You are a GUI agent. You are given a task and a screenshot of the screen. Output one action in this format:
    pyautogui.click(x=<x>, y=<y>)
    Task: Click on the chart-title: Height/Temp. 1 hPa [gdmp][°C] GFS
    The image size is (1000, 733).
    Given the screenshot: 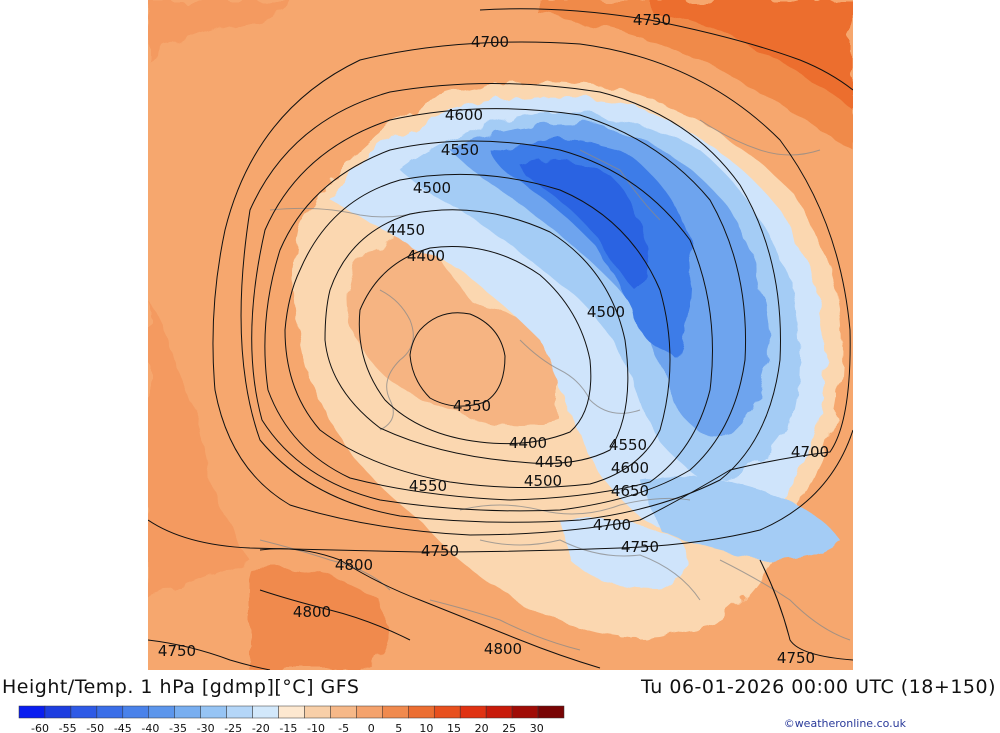 What is the action you would take?
    pyautogui.click(x=181, y=687)
    